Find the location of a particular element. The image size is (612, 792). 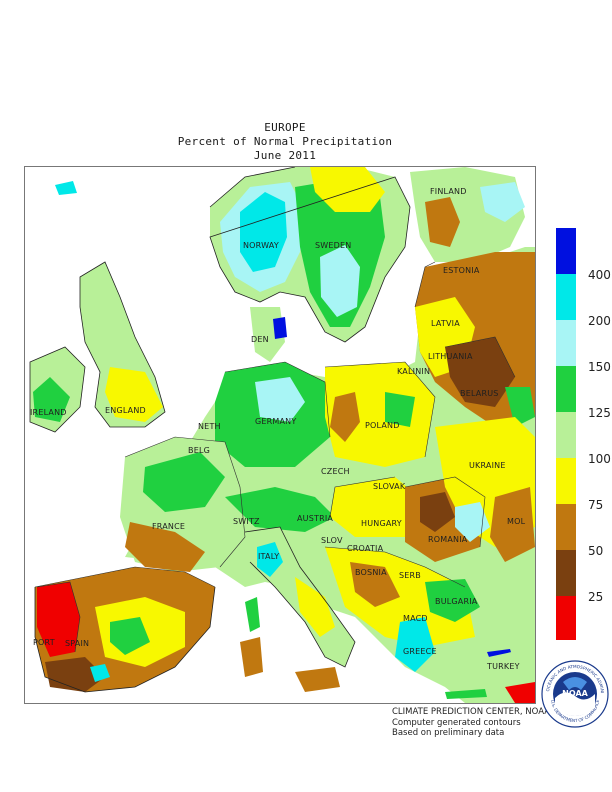

region-greece-cyan is located at coordinates (415, 644).